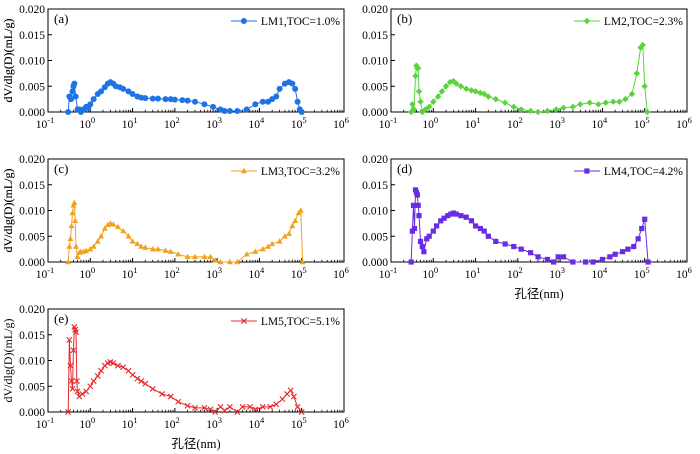 The width and height of the screenshot is (700, 454). Describe the element at coordinates (8, 61) in the screenshot. I see `y-axis-label: dV/dlg(D)(mL/g)` at that location.